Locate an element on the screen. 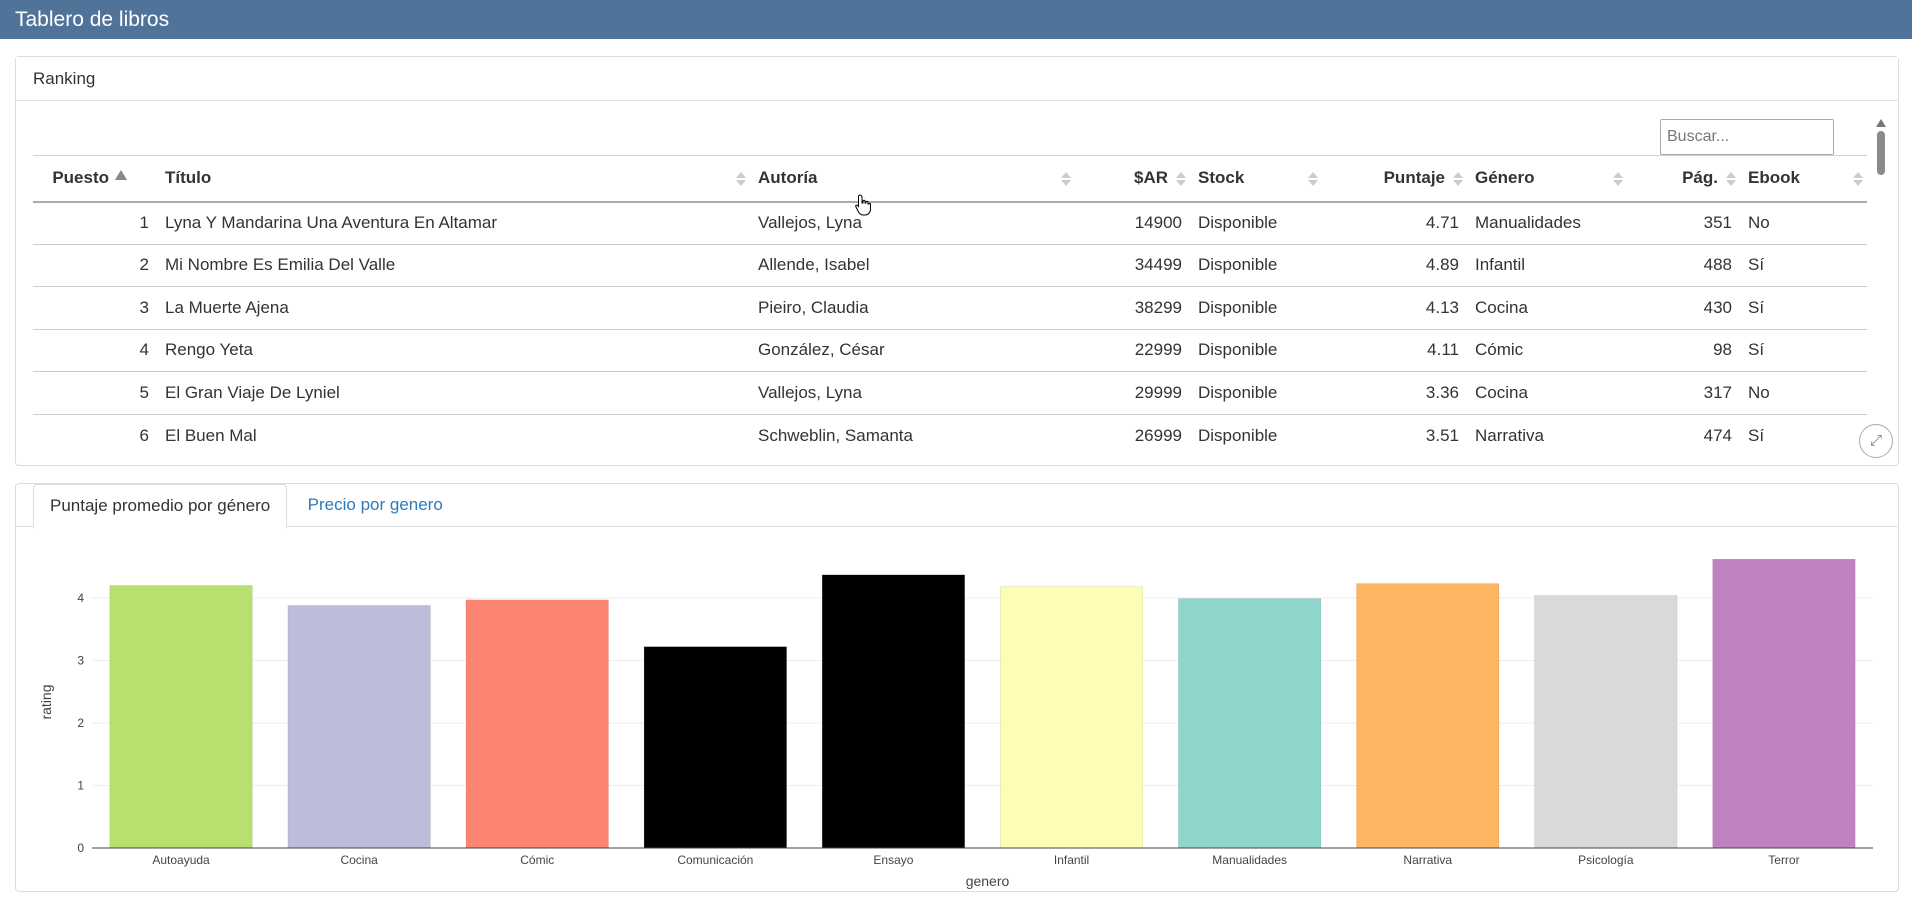 Image resolution: width=1912 pixels, height=910 pixels. column-header-genero: Género is located at coordinates (1547, 179).